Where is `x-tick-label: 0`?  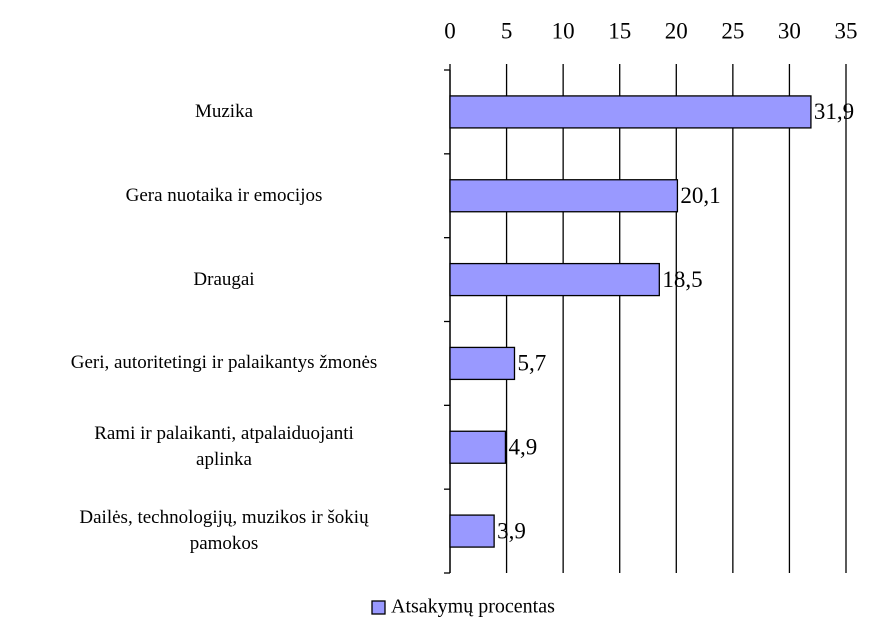 x-tick-label: 0 is located at coordinates (450, 30).